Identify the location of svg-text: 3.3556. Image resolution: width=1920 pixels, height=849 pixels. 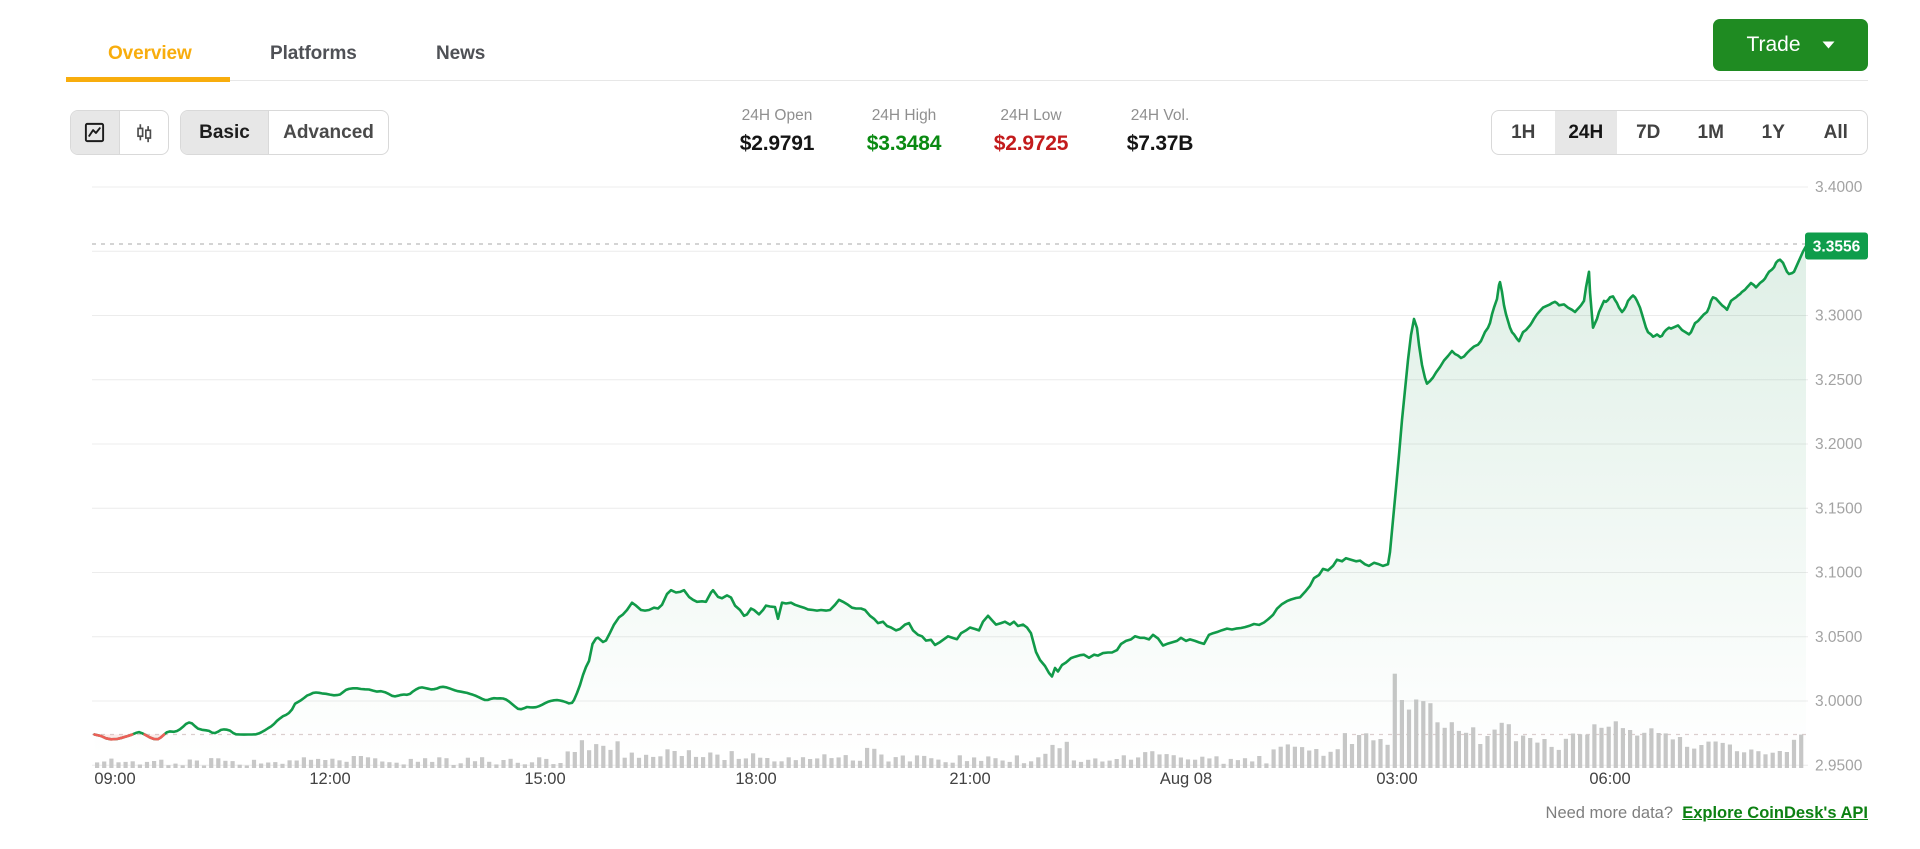
(1837, 247).